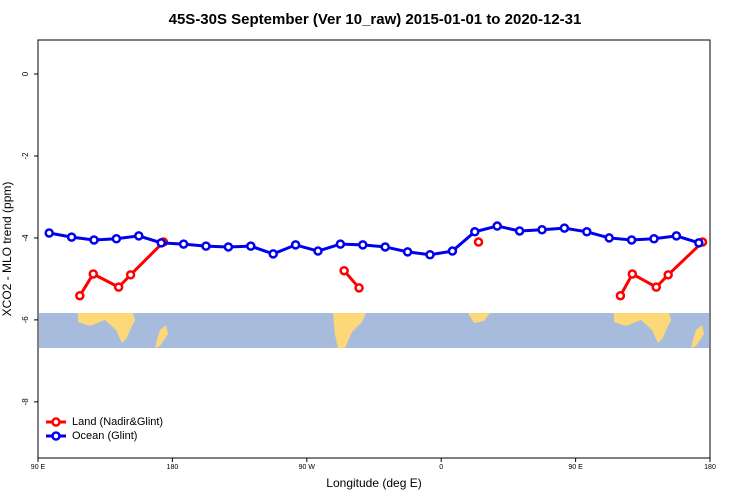 The height and width of the screenshot is (500, 750). I want to click on x-tick-label: 0, so click(441, 467).